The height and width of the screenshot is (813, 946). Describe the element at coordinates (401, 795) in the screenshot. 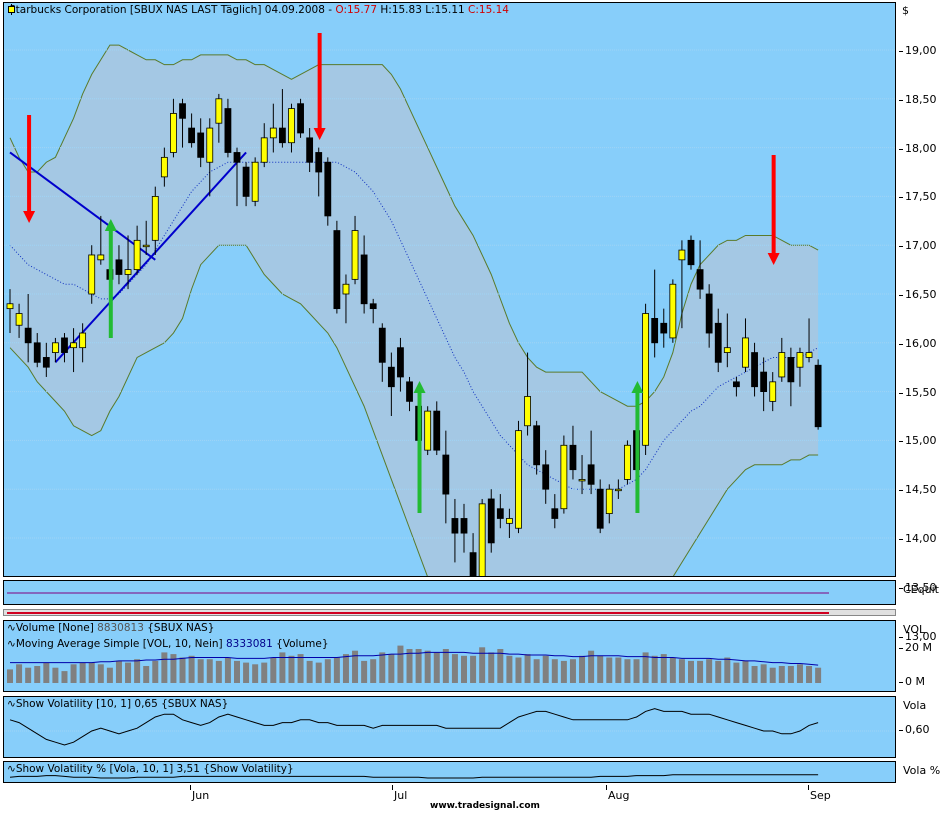

I see `time-tick-label: Jul` at that location.